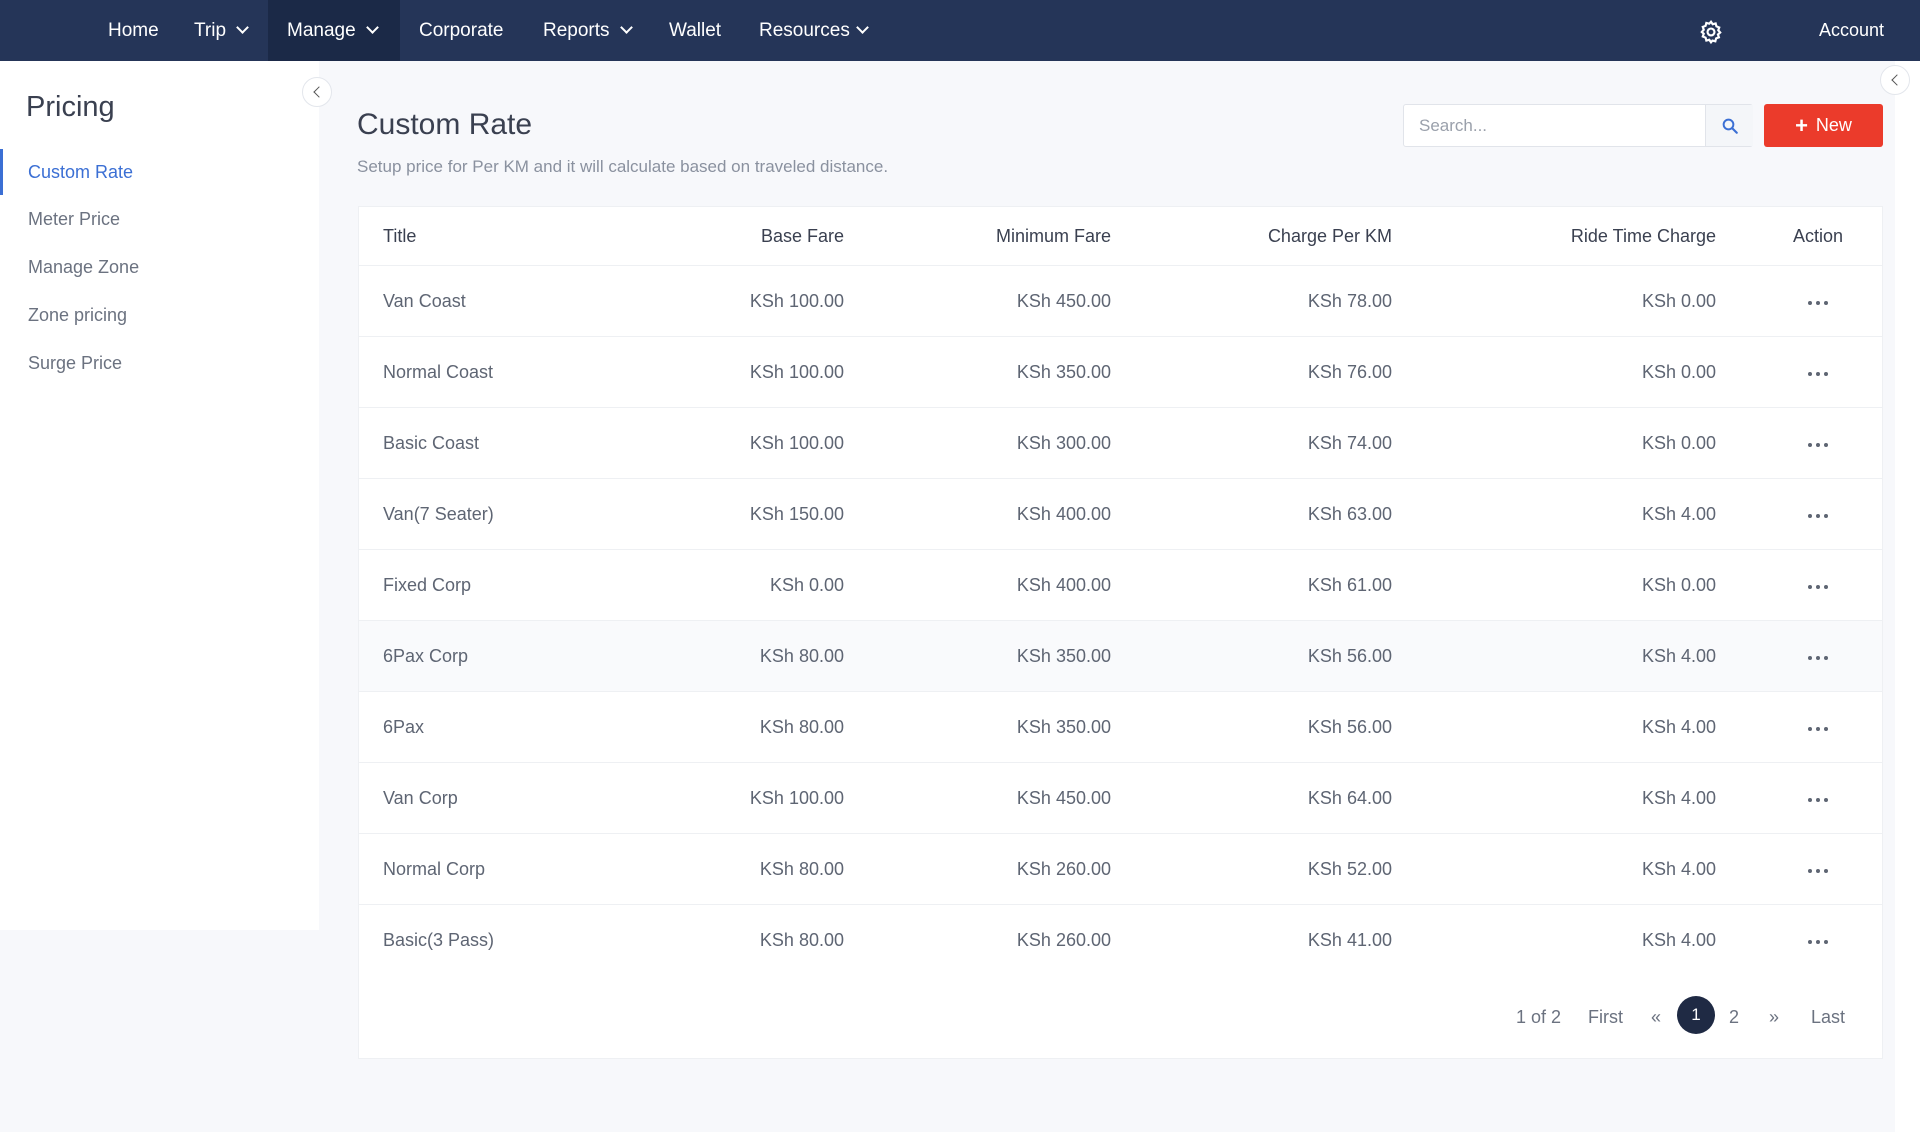 The height and width of the screenshot is (1134, 1920). What do you see at coordinates (70, 107) in the screenshot?
I see `sidebar-title: Pricing` at bounding box center [70, 107].